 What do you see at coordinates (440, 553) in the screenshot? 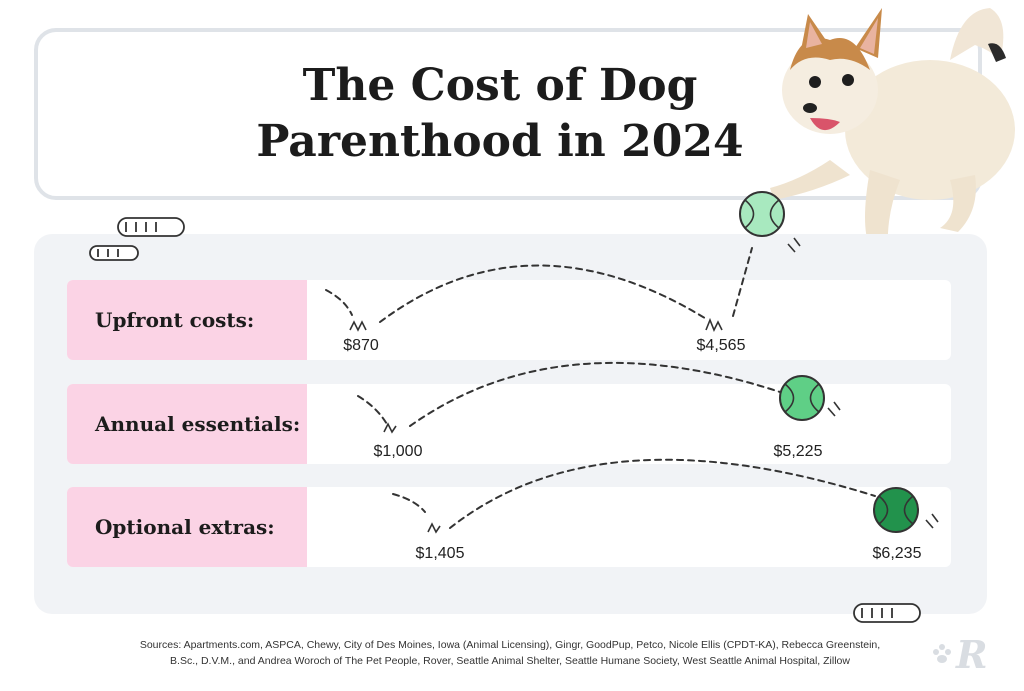
I see `value-optional-low: $1,405` at bounding box center [440, 553].